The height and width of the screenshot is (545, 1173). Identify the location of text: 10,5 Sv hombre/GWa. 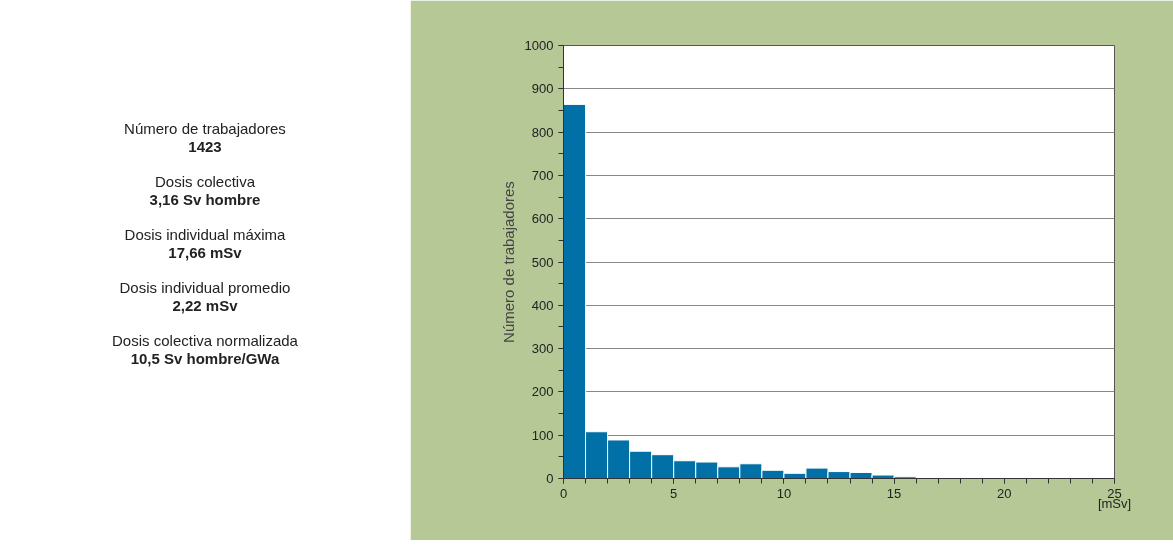
(205, 359).